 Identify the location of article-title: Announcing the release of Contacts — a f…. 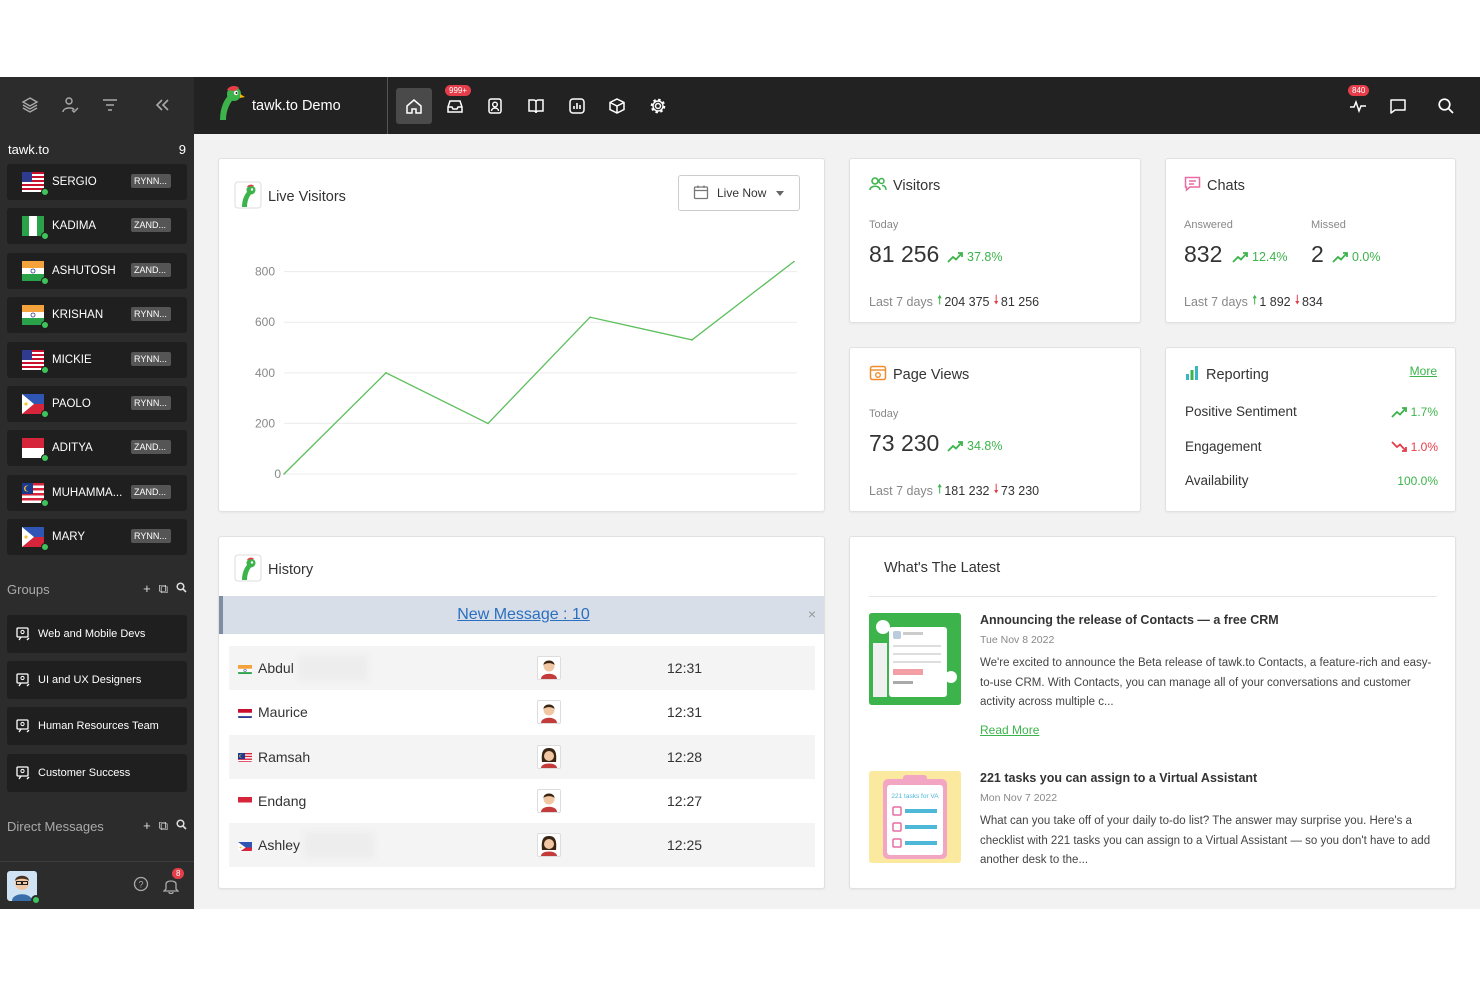
(1129, 620).